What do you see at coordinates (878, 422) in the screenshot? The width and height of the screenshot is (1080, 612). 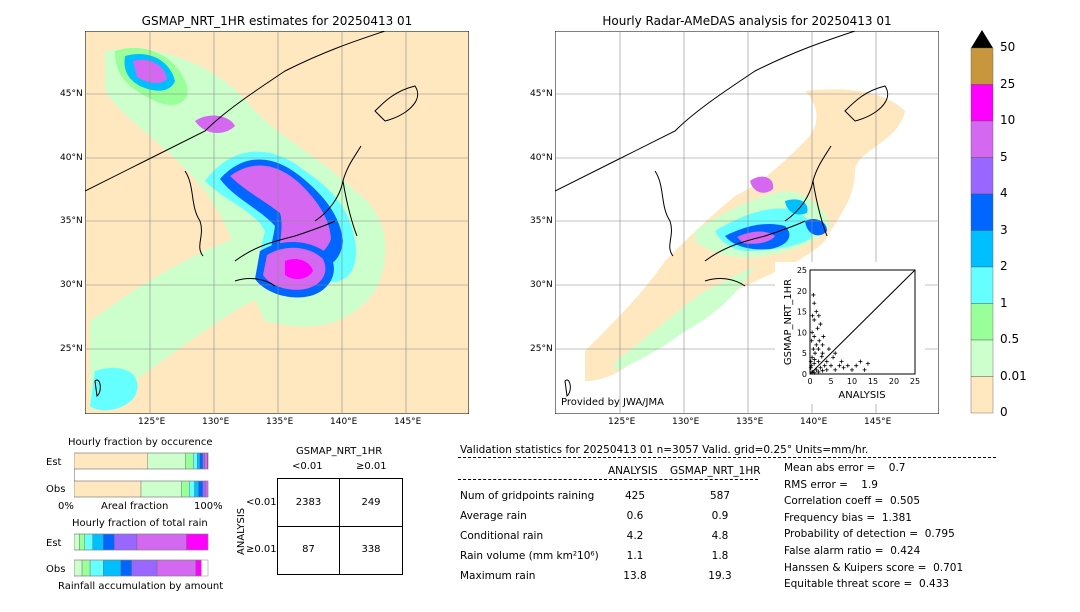 I see `right-lon-145: 145°E` at bounding box center [878, 422].